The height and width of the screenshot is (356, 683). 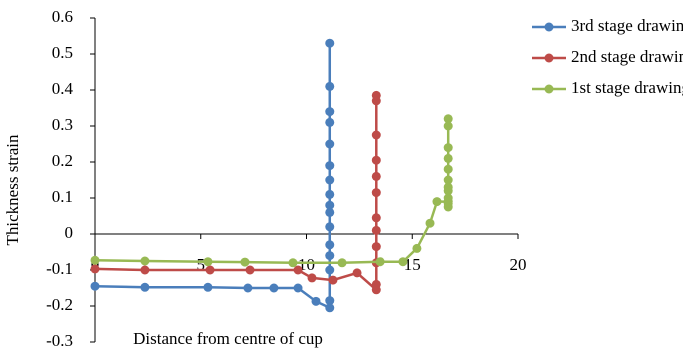 What do you see at coordinates (627, 87) in the screenshot?
I see `legend-label: 1st stage drawing` at bounding box center [627, 87].